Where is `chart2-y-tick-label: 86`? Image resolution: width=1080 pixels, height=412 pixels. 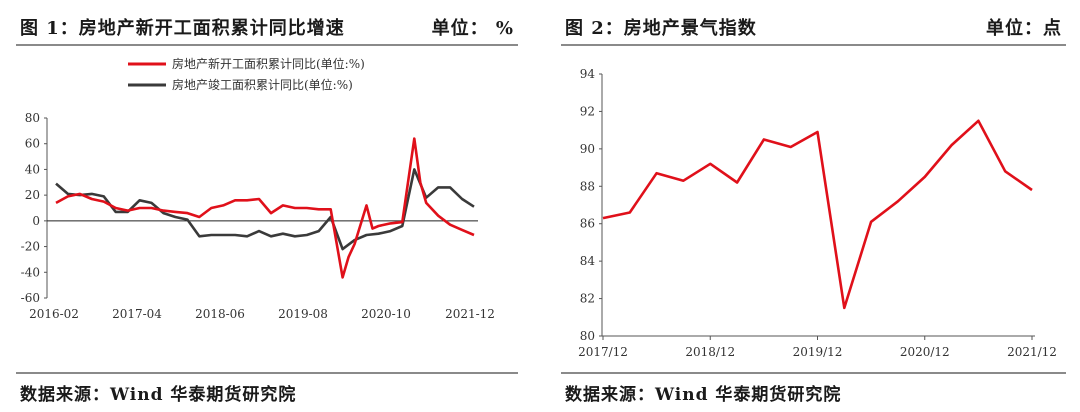
chart2-y-tick-label: 86 is located at coordinates (587, 224).